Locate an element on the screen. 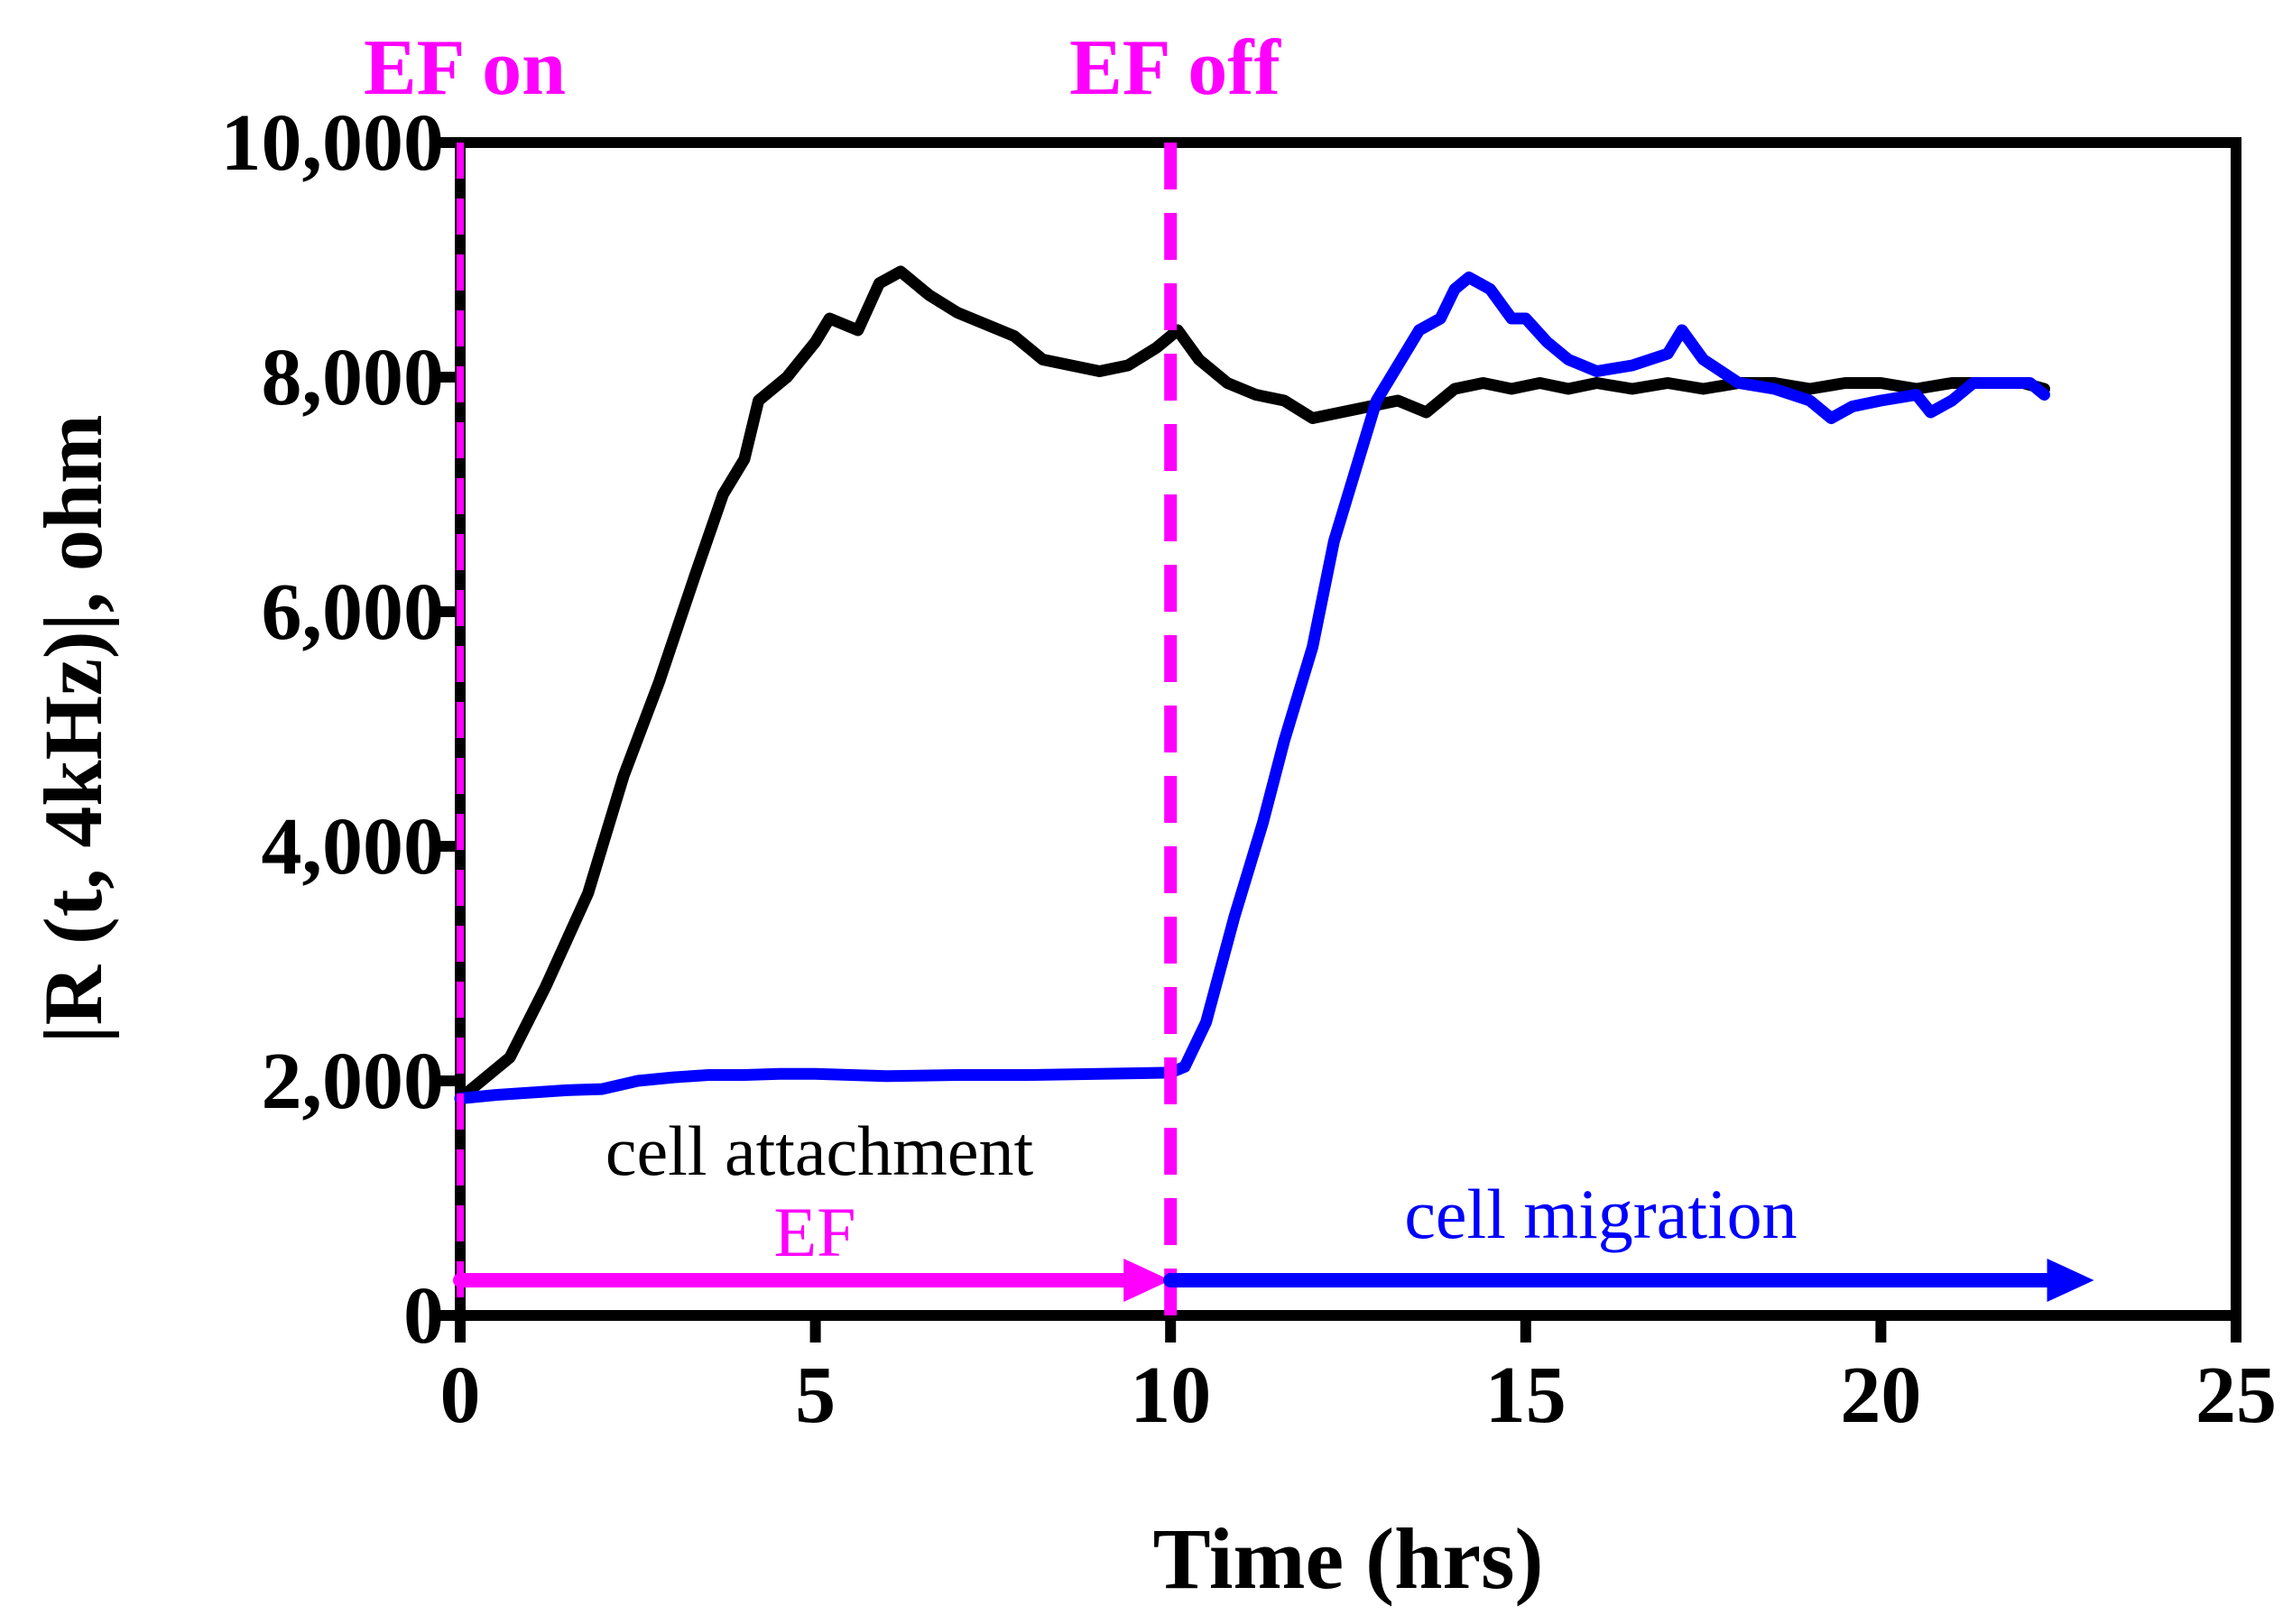  cell-attachment-label: cell attachment is located at coordinates (819, 1151).